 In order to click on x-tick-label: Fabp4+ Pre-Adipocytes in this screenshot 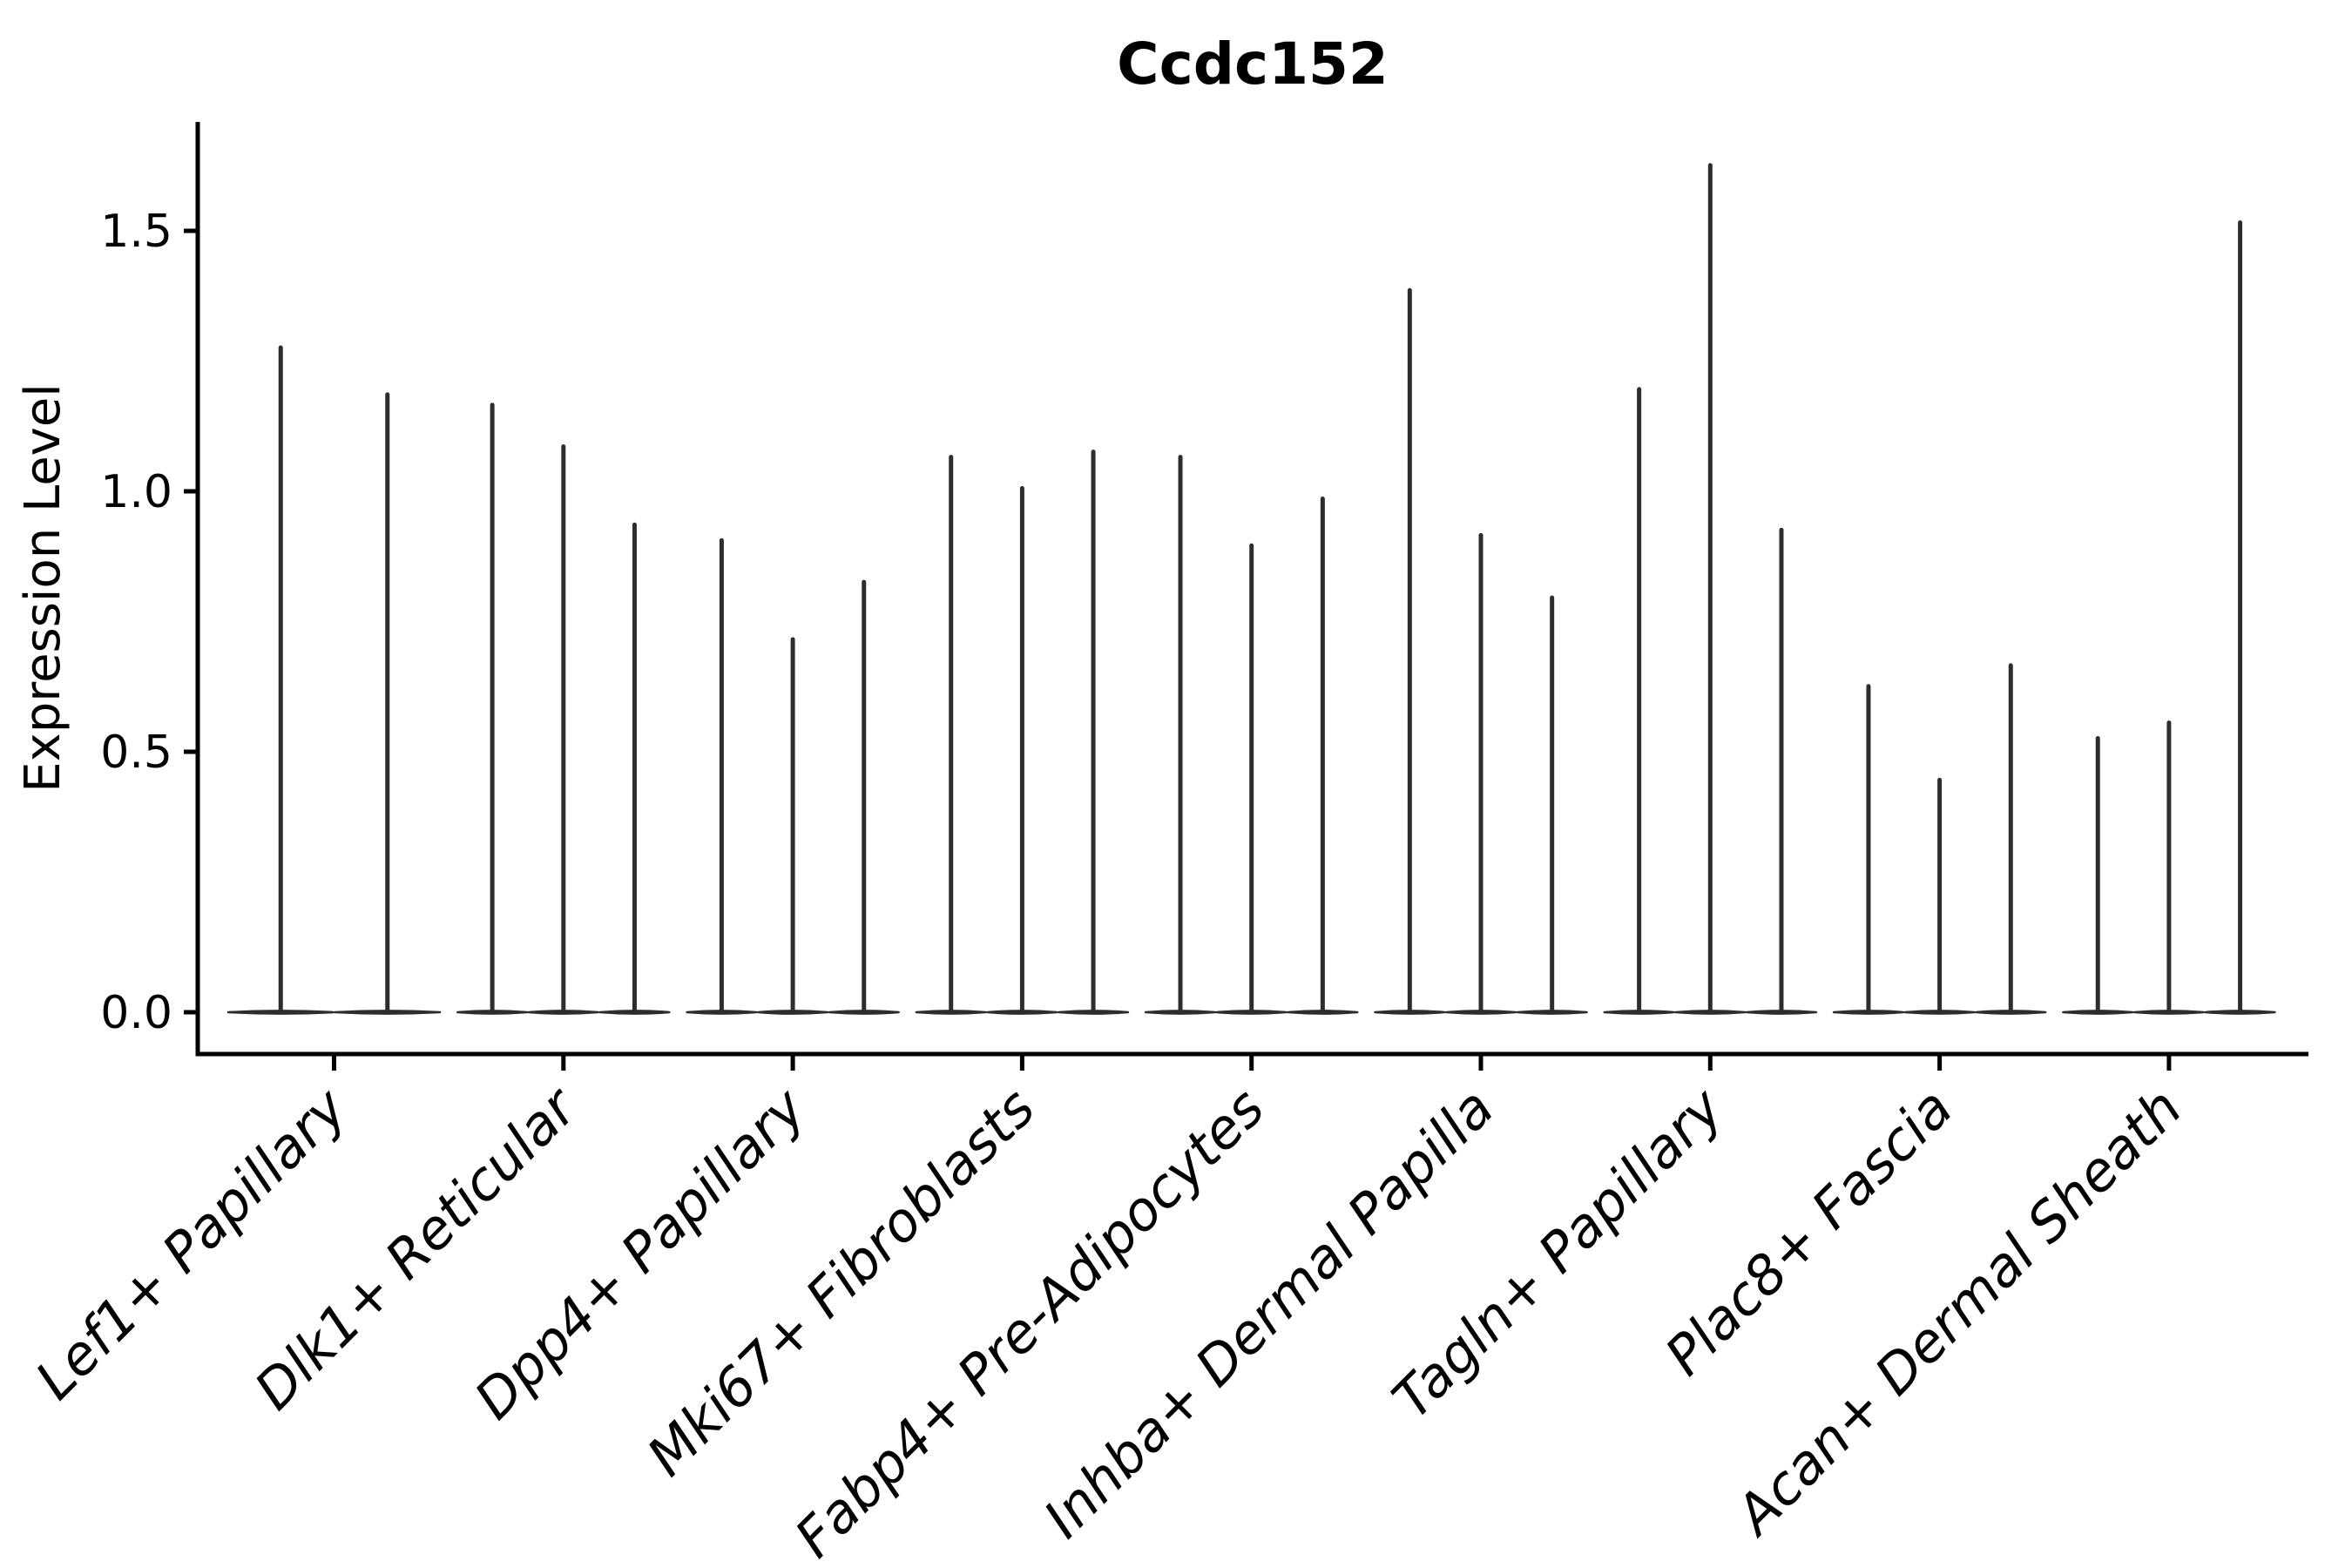, I will do `click(1029, 1322)`.